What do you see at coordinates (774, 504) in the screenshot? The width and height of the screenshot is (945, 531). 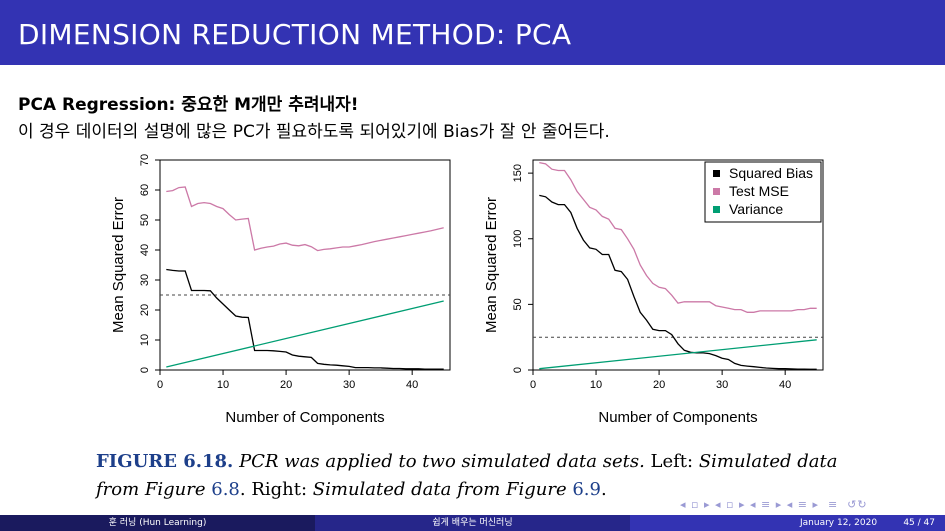 I see `beamer-nav-icons: ◂ ▫ ▸ ◂ ▫ ▸ ◂ ≡ ▸ ◂ ≡ ▸ ≡ ↺↻` at bounding box center [774, 504].